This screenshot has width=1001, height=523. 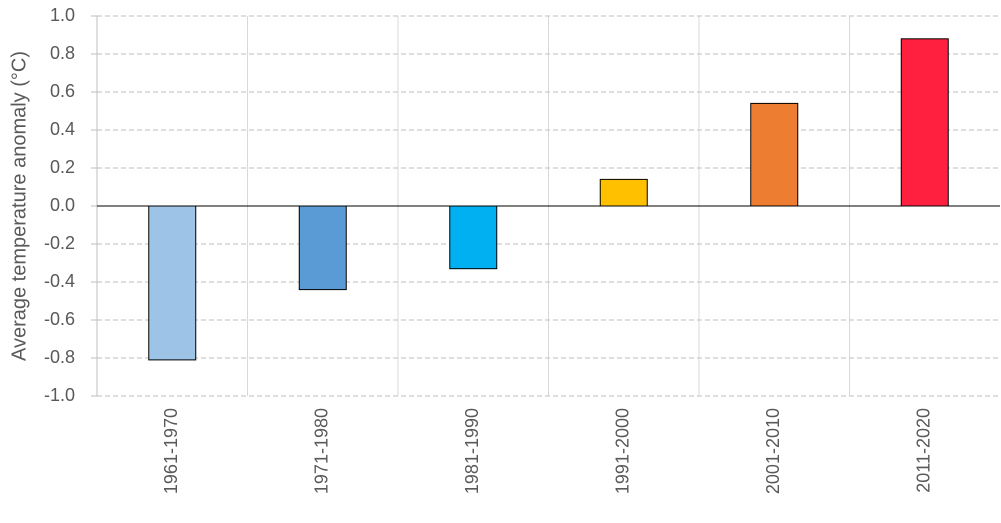 What do you see at coordinates (62, 53) in the screenshot?
I see `y-tick-label: 0.8` at bounding box center [62, 53].